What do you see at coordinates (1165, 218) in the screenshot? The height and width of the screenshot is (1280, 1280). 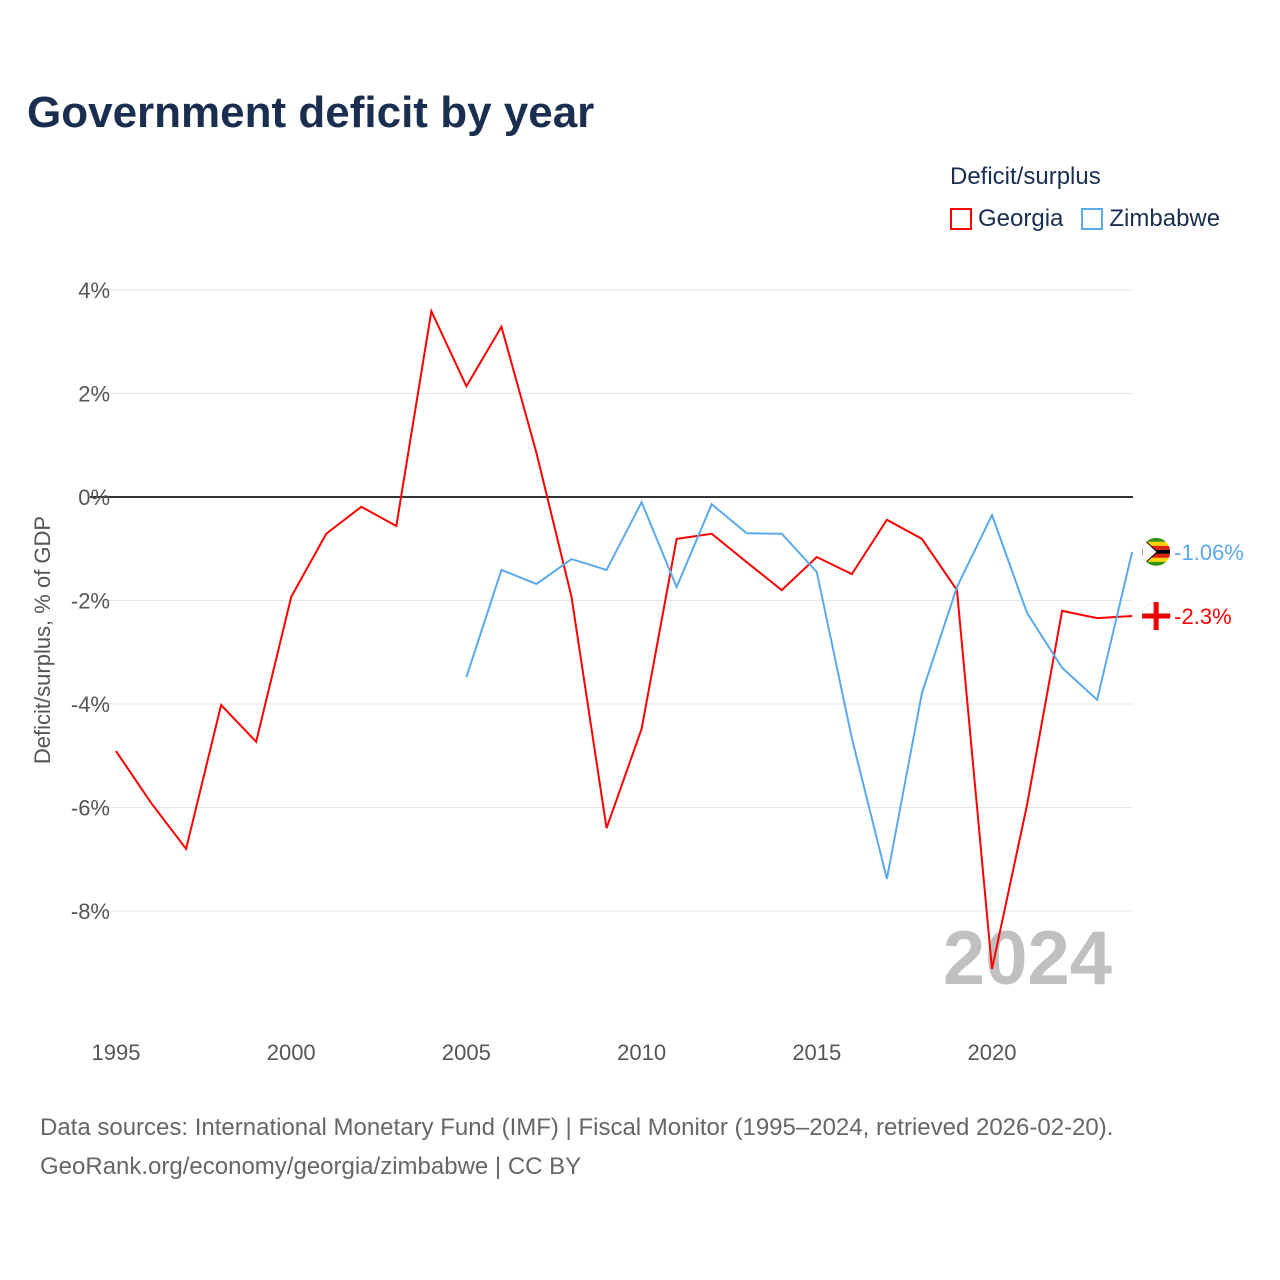 I see `legend-label: Zimbabwe` at bounding box center [1165, 218].